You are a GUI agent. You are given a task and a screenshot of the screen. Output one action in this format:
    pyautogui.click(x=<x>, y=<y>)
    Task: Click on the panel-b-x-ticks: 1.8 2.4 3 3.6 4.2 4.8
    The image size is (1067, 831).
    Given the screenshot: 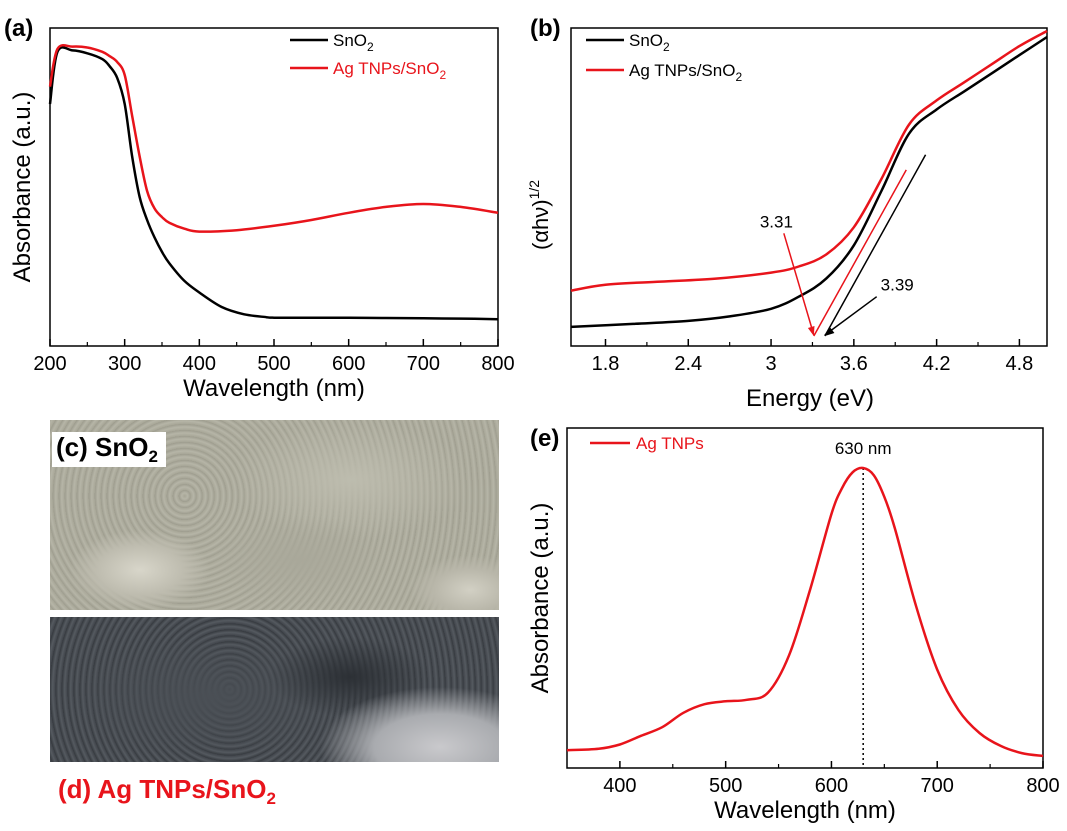 What is the action you would take?
    pyautogui.click(x=812, y=357)
    